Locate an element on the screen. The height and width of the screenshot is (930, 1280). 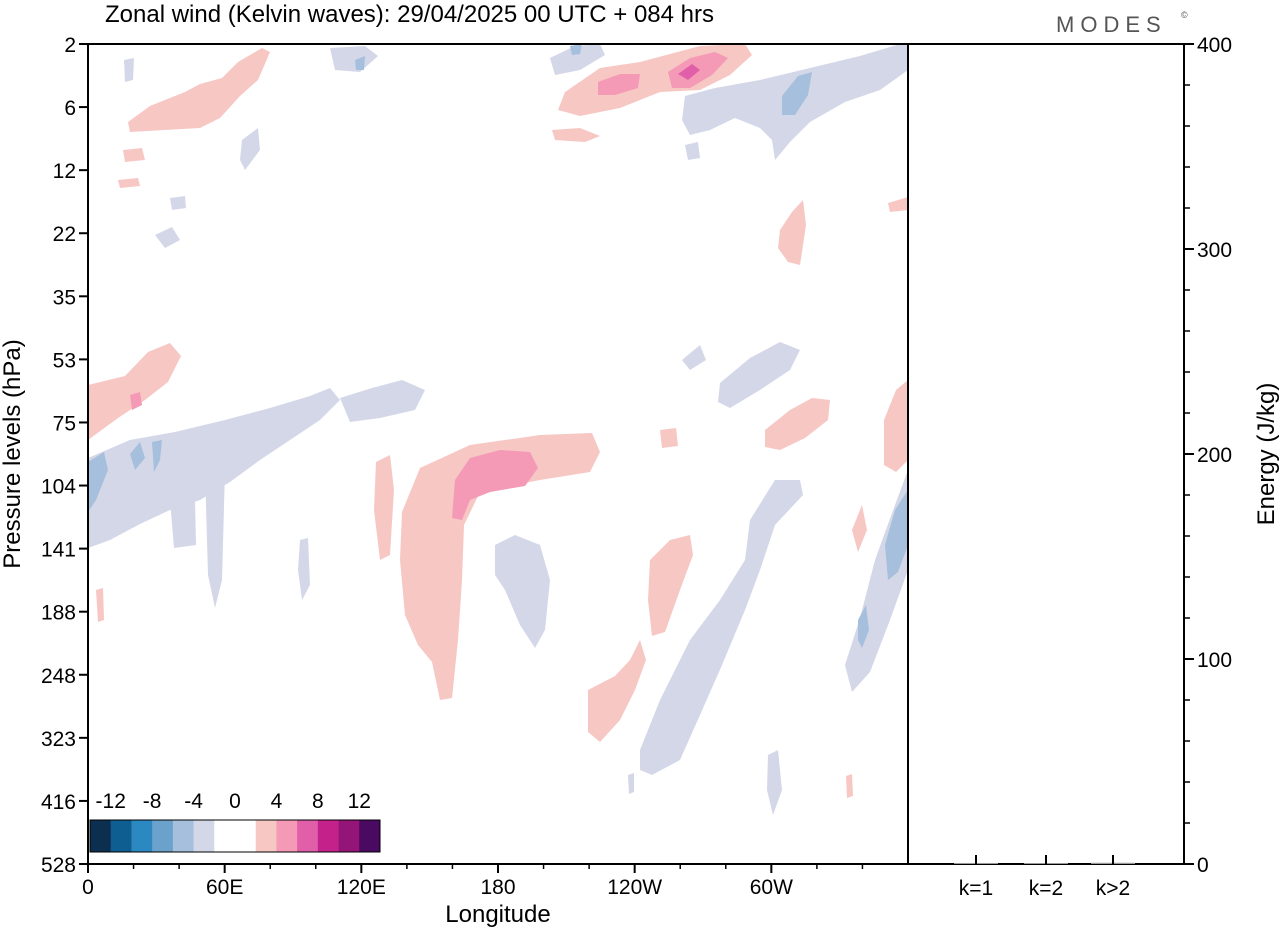
y-tick-label: 12 is located at coordinates (64, 171).